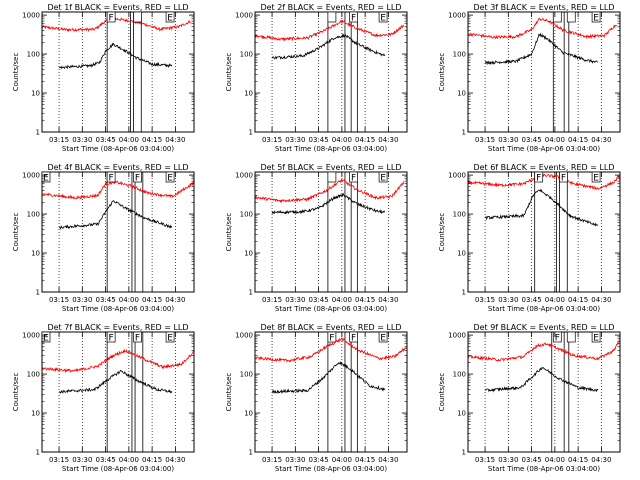 Image resolution: width=640 pixels, height=480 pixels. Describe the element at coordinates (543, 327) in the screenshot. I see `panel-title: Det 9f BLACK = Events, RED = LLD` at that location.